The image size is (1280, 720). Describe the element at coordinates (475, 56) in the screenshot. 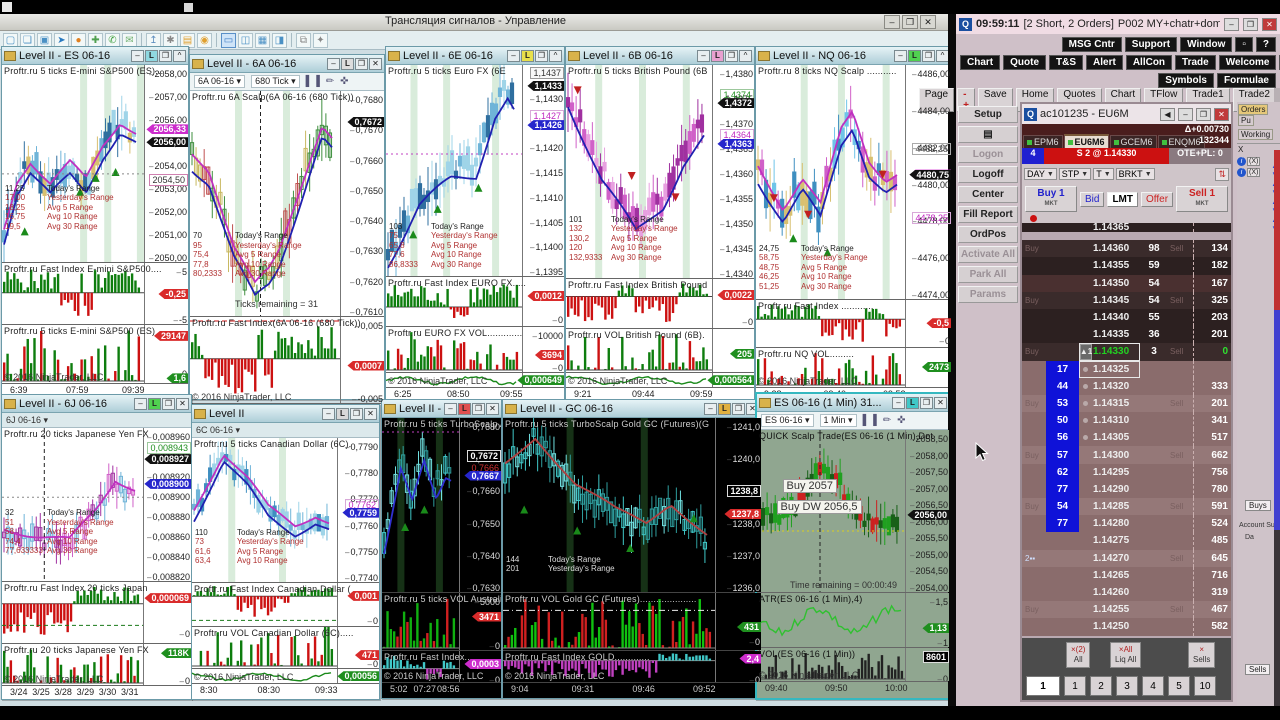

I see `window-titlebar: Level II - 6E 06-16 – L ❐ ^` at that location.